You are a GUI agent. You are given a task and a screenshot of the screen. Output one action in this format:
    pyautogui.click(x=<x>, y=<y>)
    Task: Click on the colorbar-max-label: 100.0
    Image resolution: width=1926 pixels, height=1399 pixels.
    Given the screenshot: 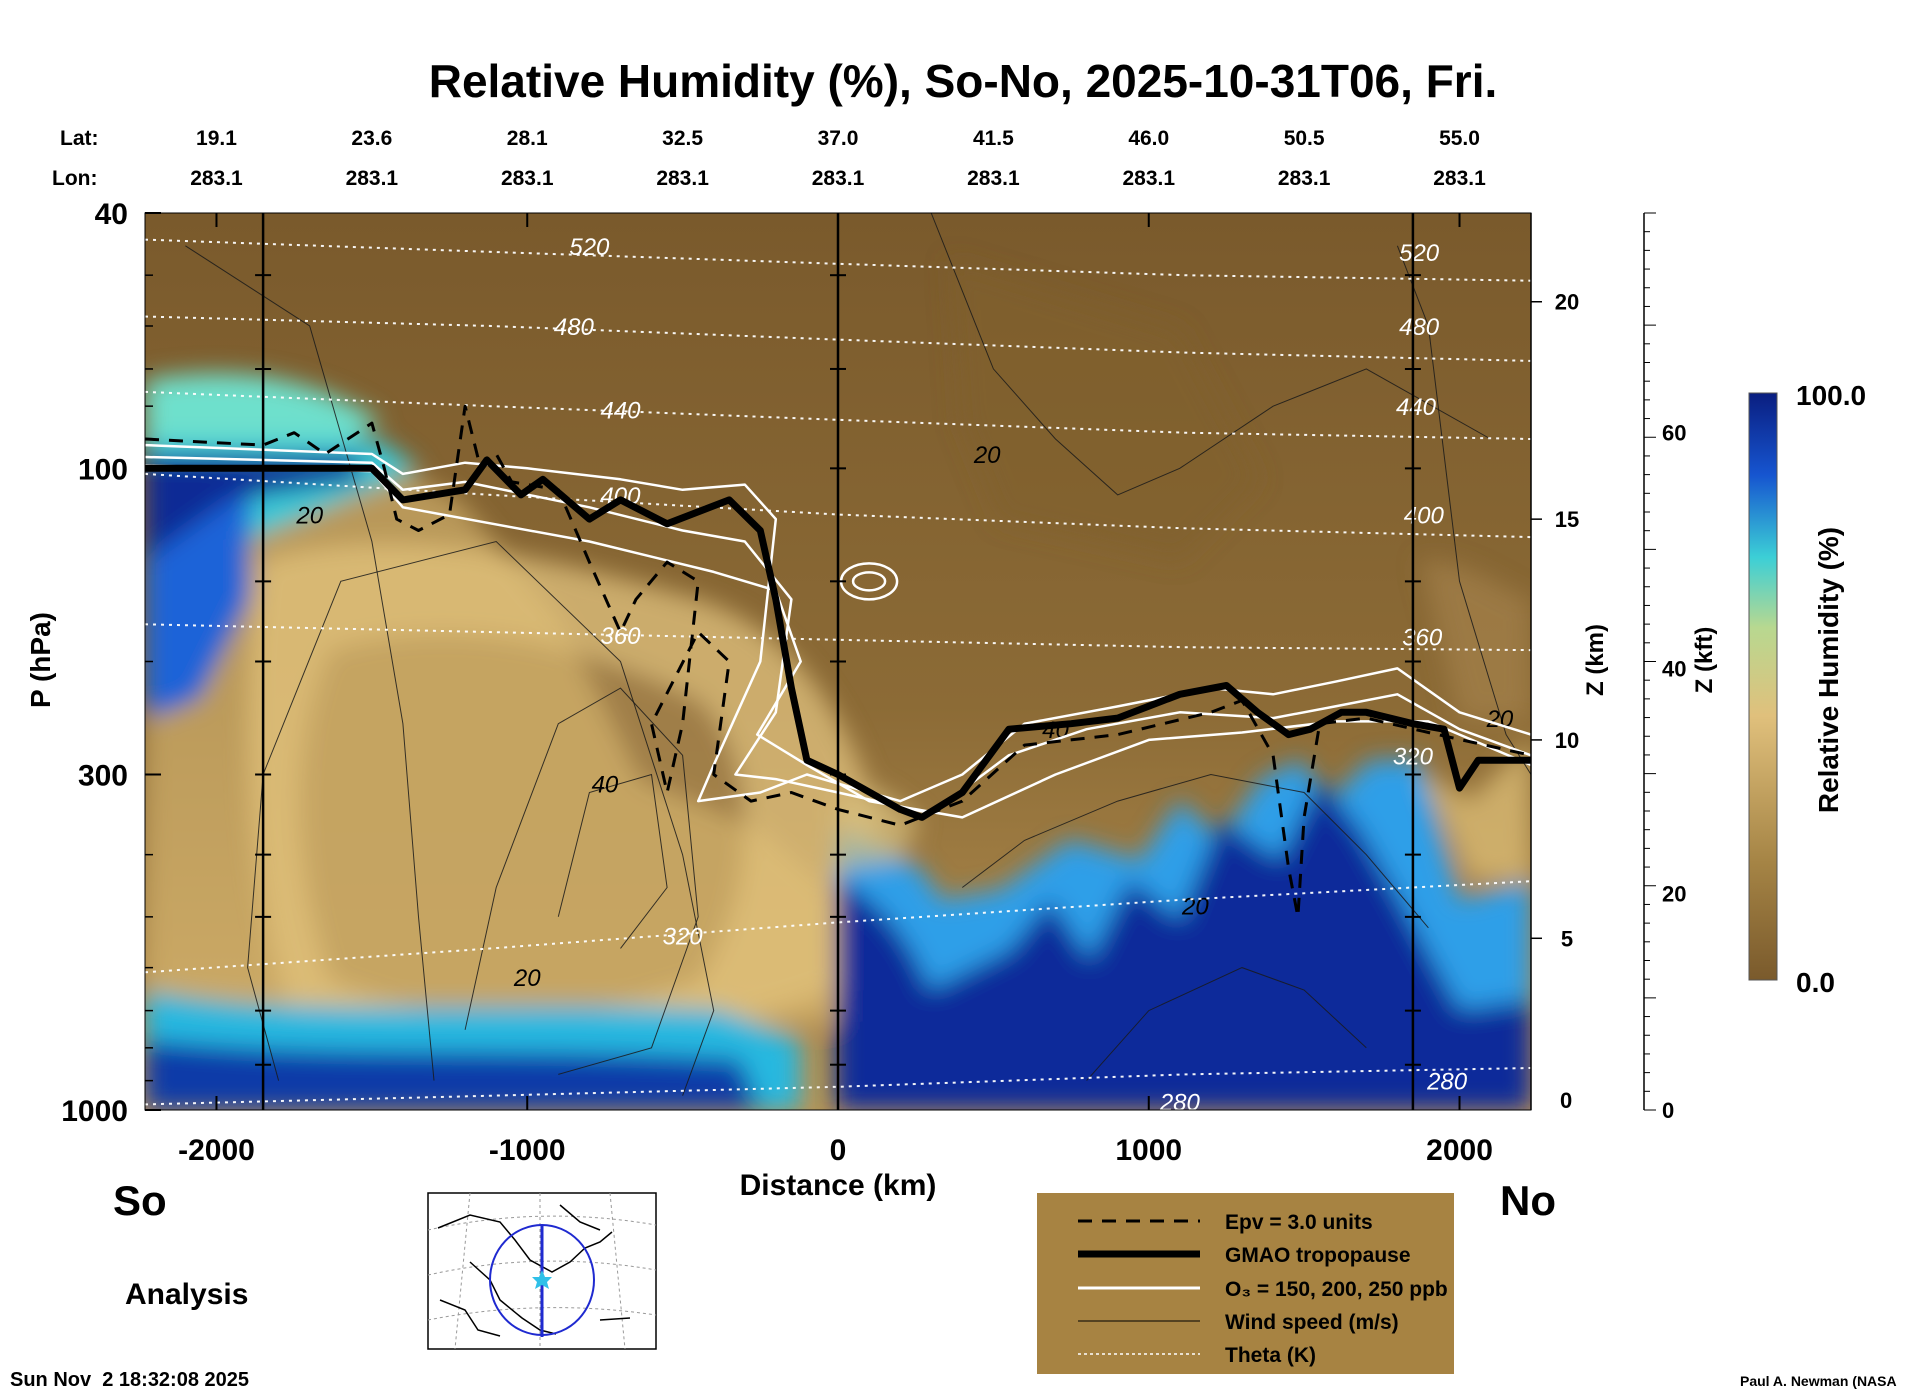 What is the action you would take?
    pyautogui.click(x=1831, y=395)
    